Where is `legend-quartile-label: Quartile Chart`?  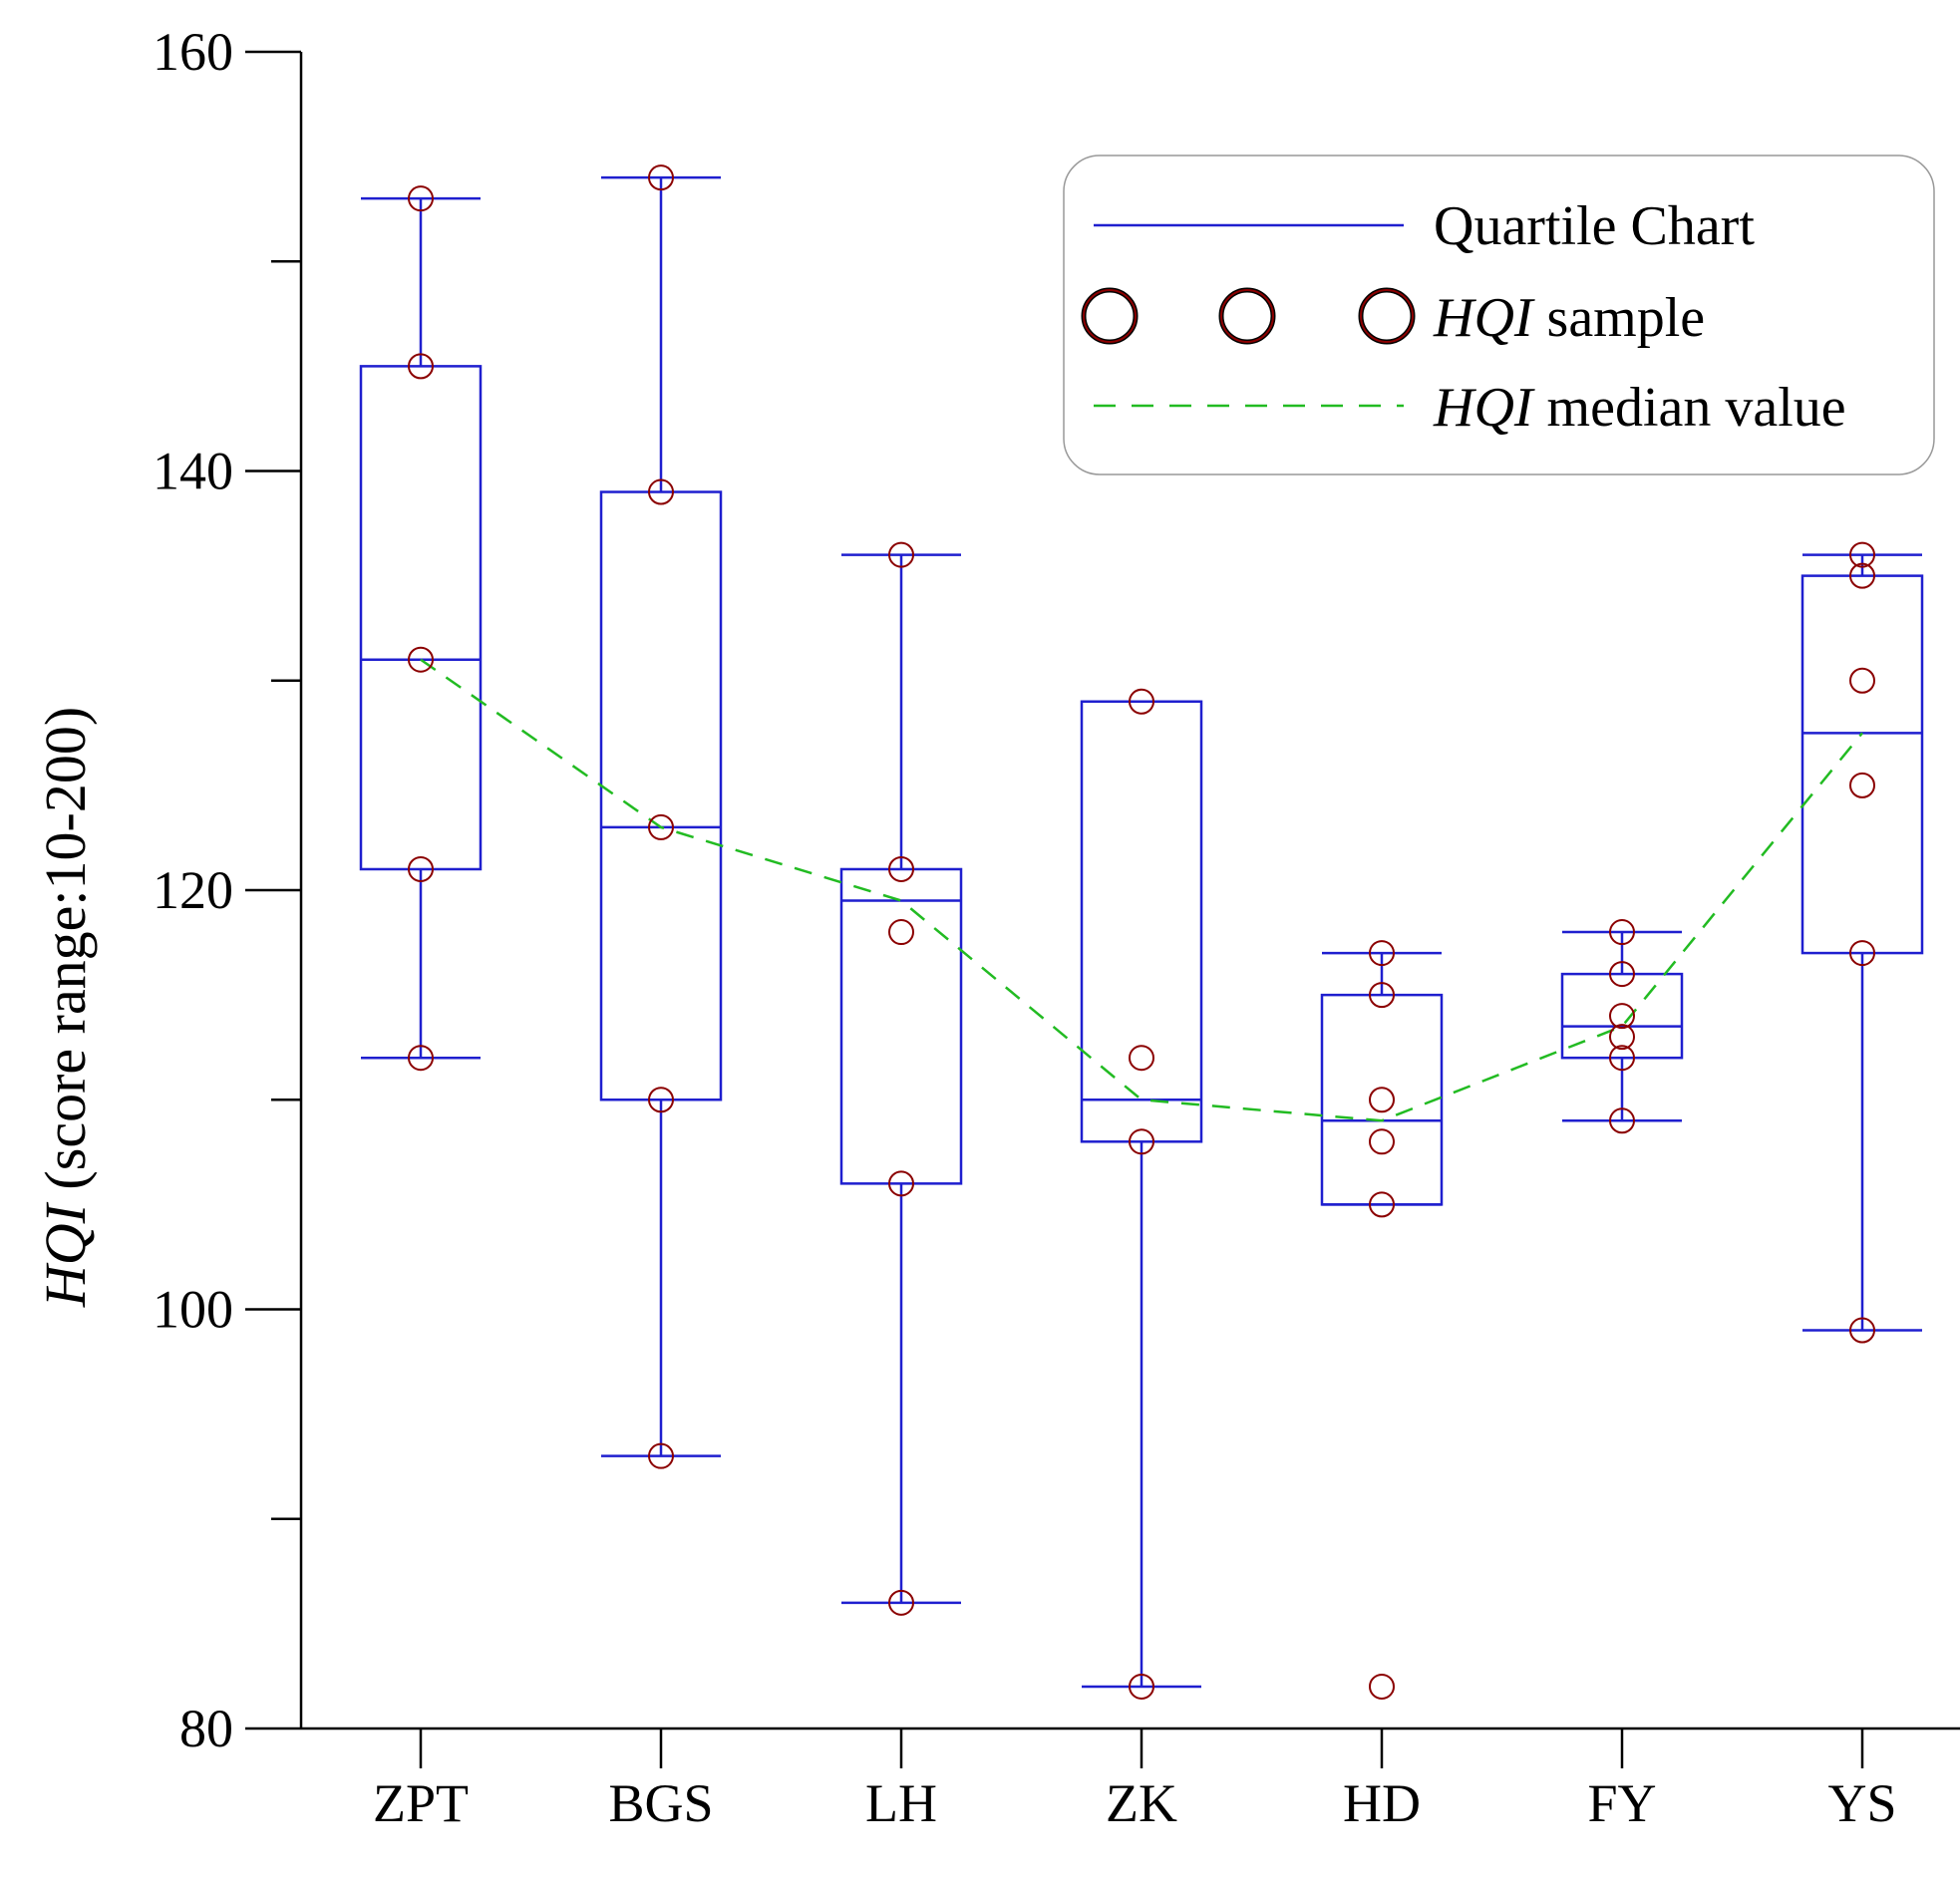
legend-quartile-label: Quartile Chart is located at coordinates (1594, 226).